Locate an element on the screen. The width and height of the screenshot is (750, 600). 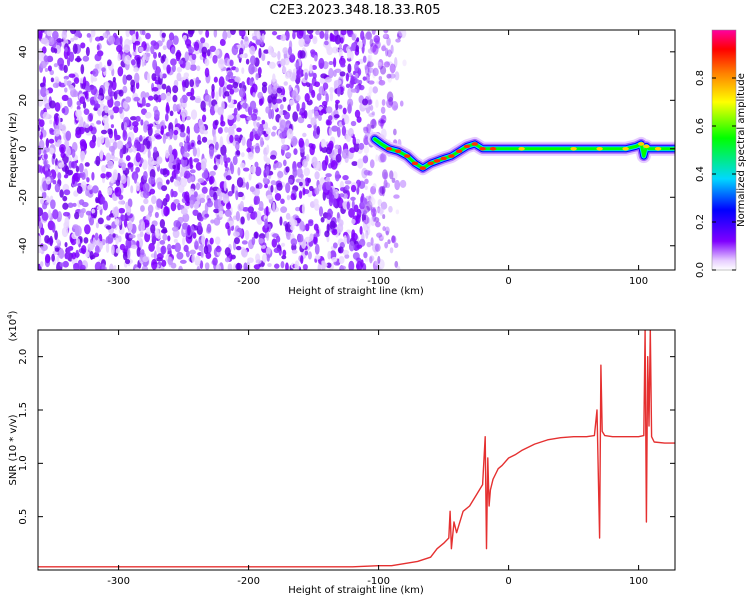
snr-y-tick-label: 1.0 is located at coordinates (23, 463).